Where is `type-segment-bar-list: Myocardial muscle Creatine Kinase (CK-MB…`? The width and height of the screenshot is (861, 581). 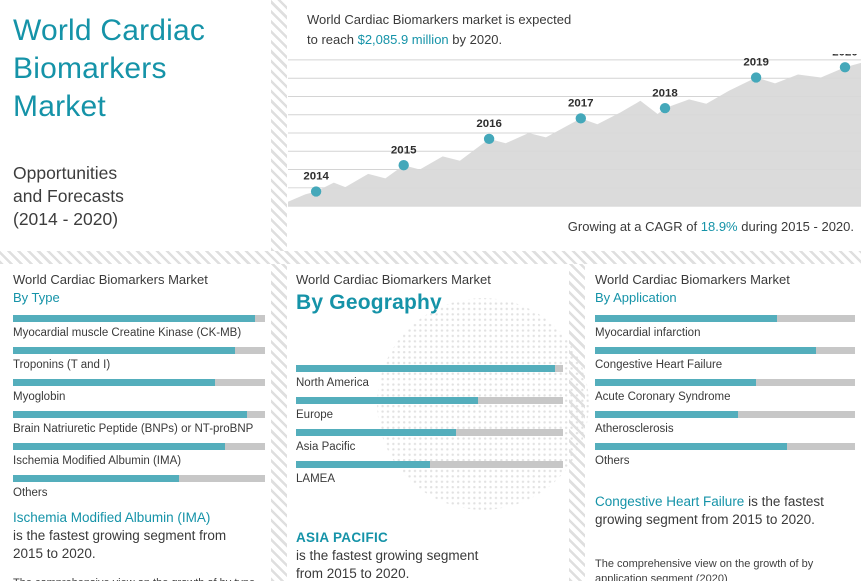 type-segment-bar-list: Myocardial muscle Creatine Kinase (CK-MB… is located at coordinates (139, 407).